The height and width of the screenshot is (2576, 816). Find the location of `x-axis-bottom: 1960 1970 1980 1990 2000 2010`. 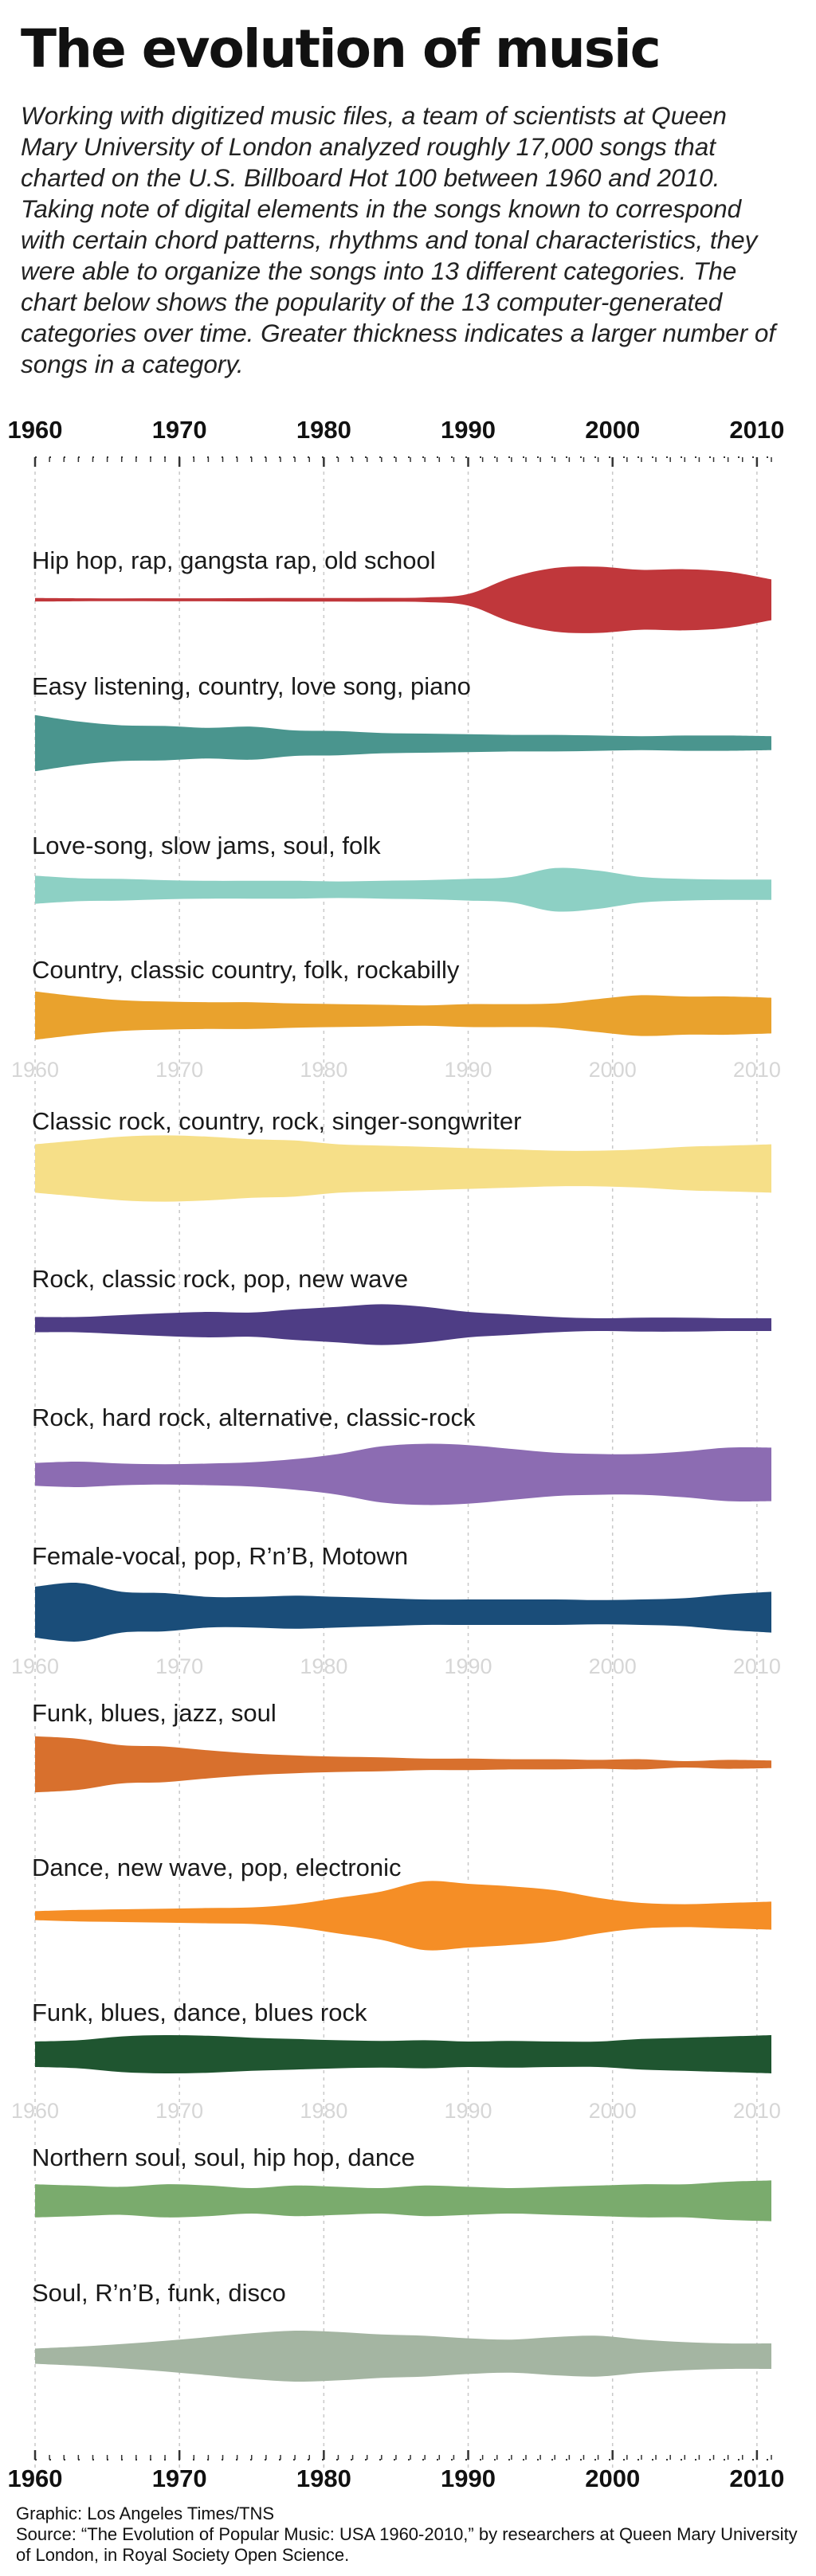

x-axis-bottom: 1960 1970 1980 1990 2000 2010 is located at coordinates (396, 2471).